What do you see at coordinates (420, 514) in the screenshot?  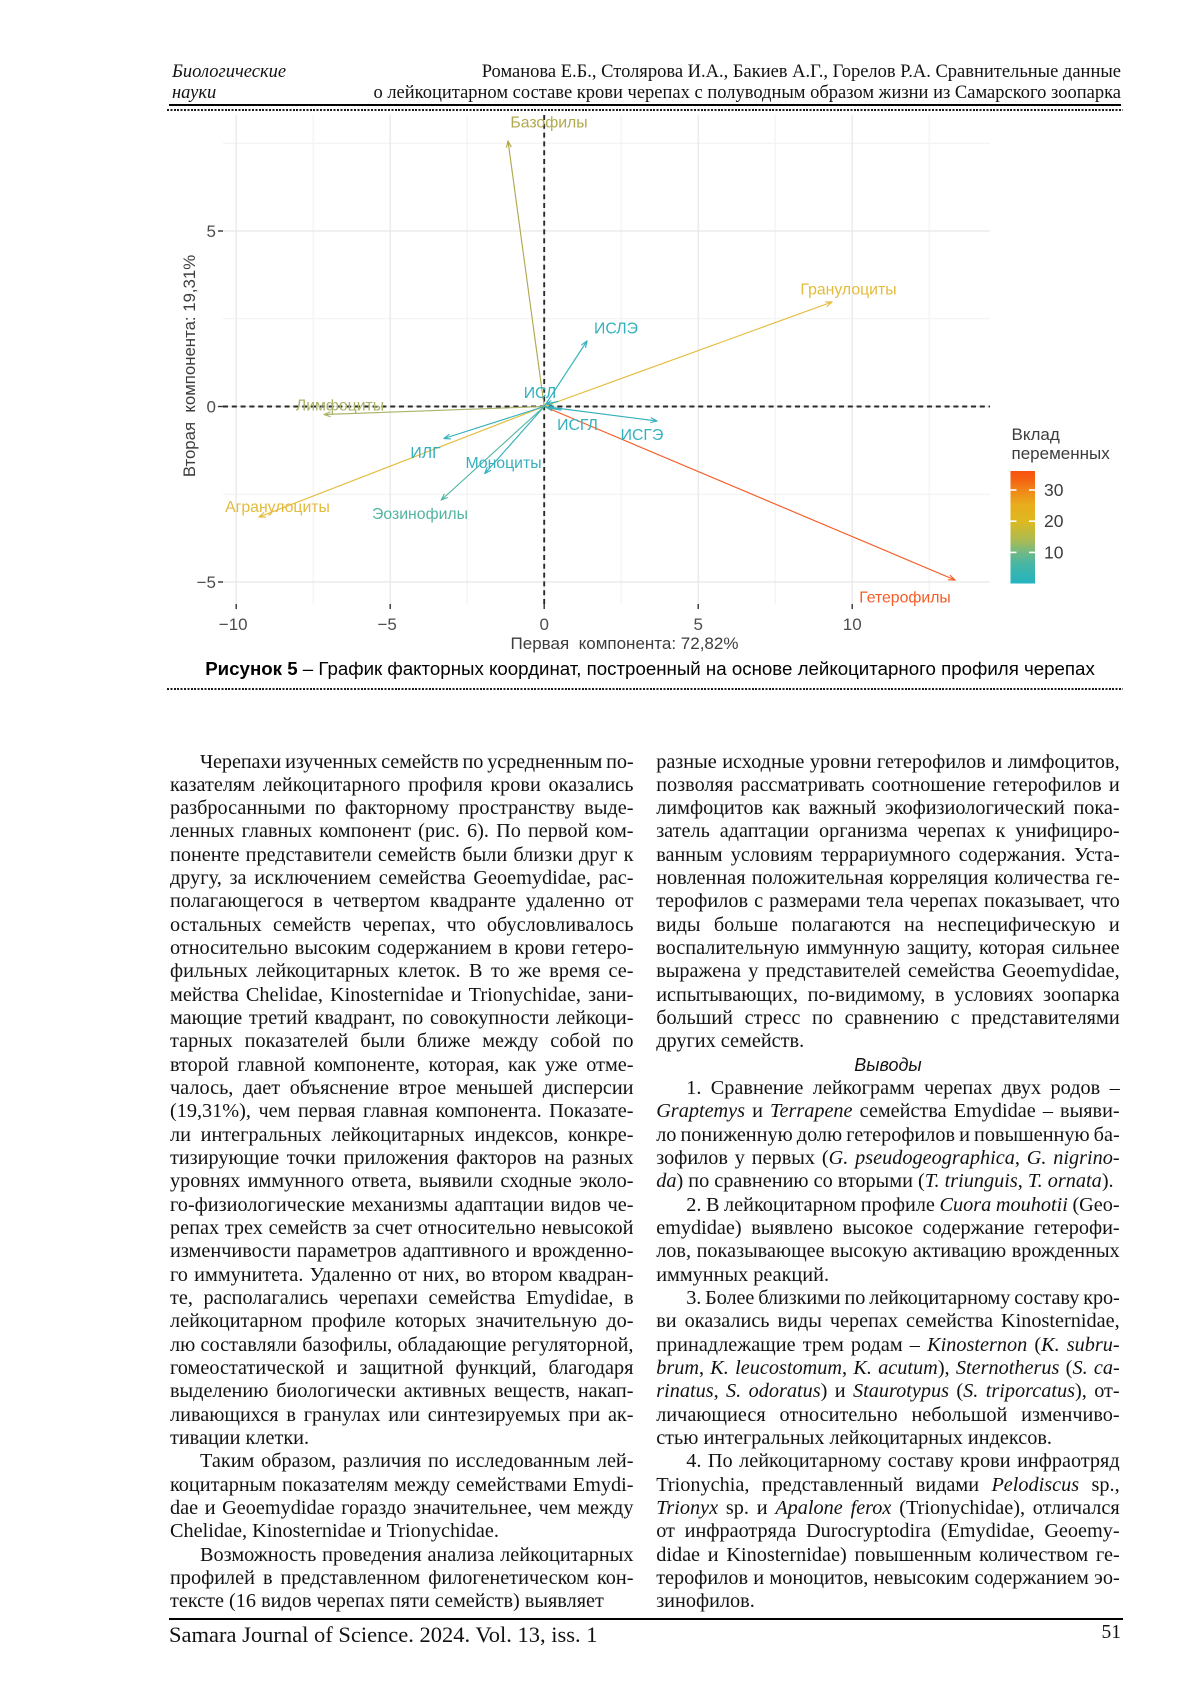 I see `svg-text: Эозинофилы` at bounding box center [420, 514].